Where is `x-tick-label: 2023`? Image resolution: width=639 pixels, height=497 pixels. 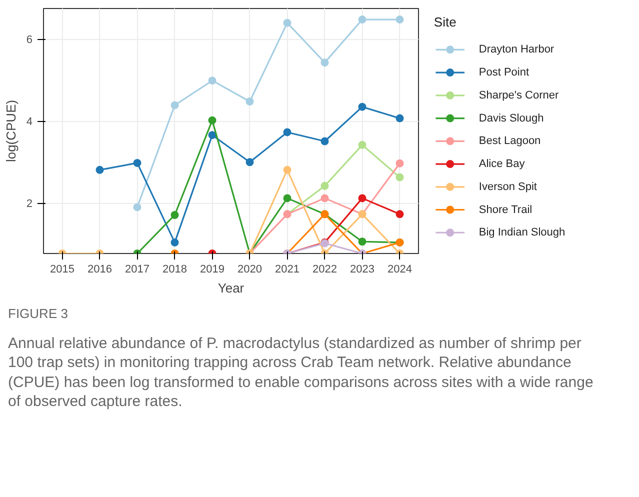
x-tick-label: 2023 is located at coordinates (362, 270).